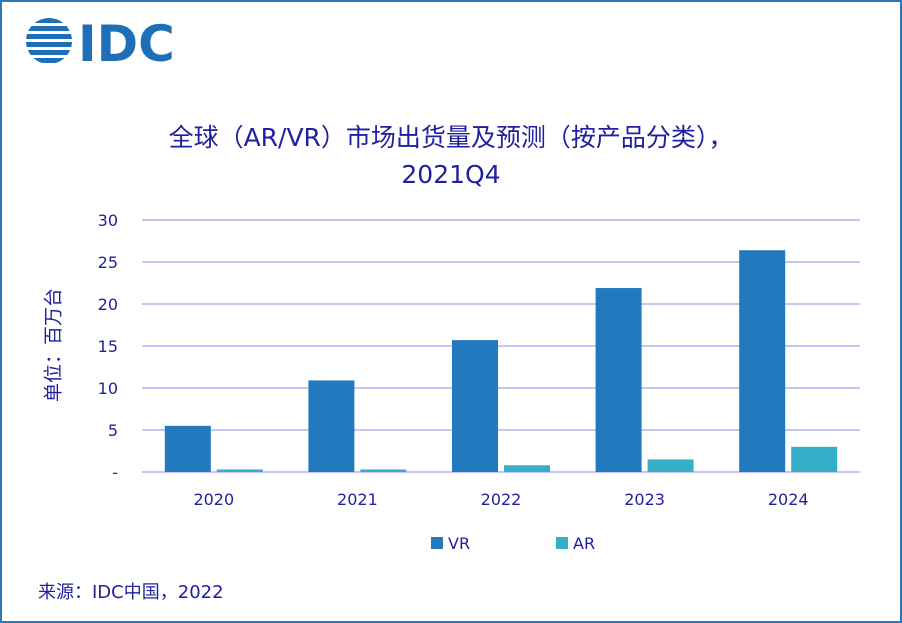 This screenshot has height=623, width=902. I want to click on bar-vr-2021, so click(331, 426).